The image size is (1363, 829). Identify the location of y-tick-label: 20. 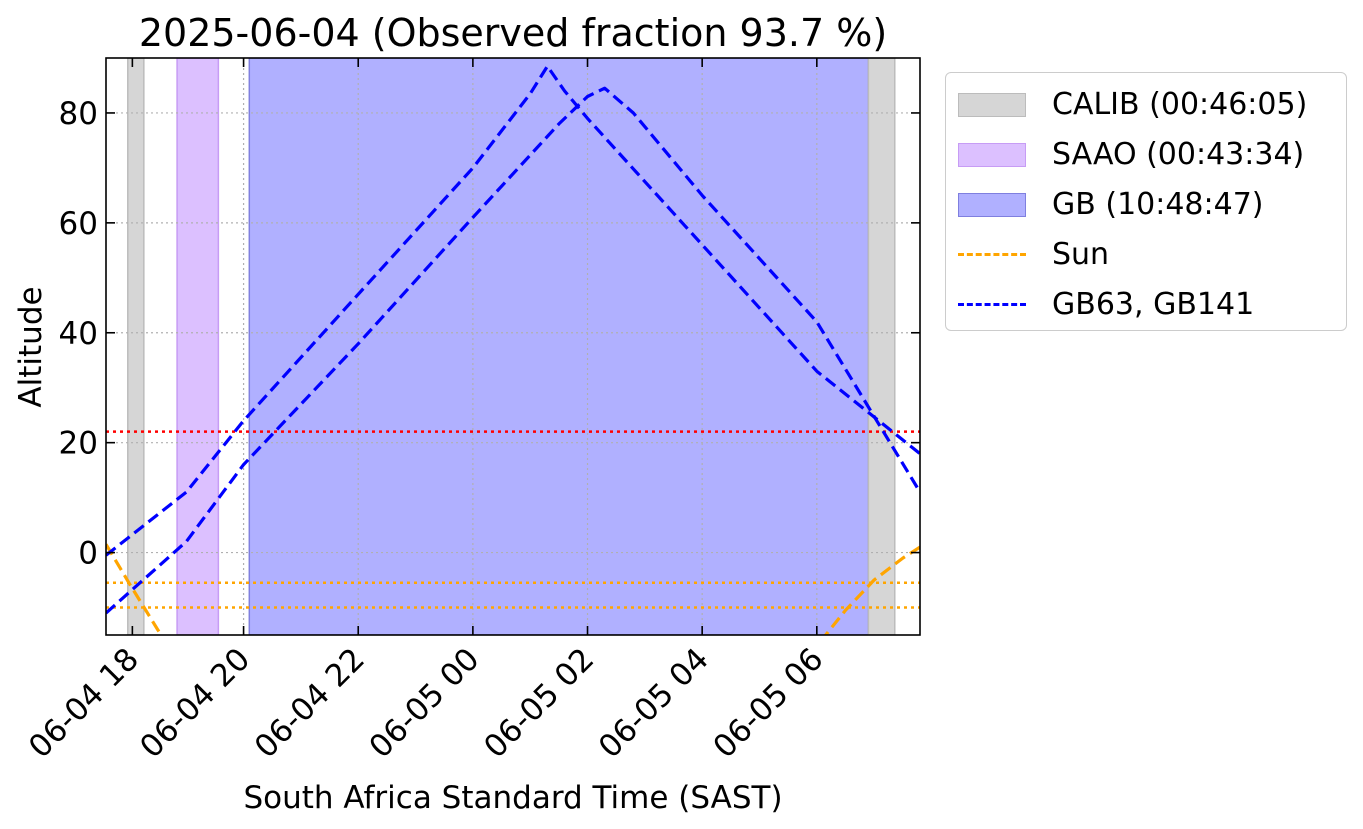
(78, 444).